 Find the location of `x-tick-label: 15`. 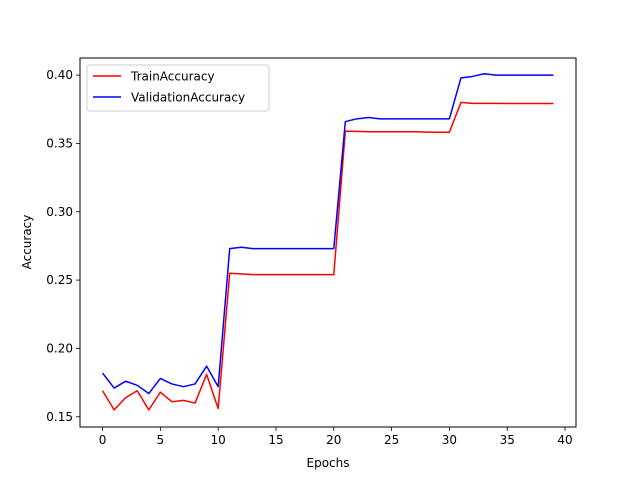

x-tick-label: 15 is located at coordinates (275, 440).